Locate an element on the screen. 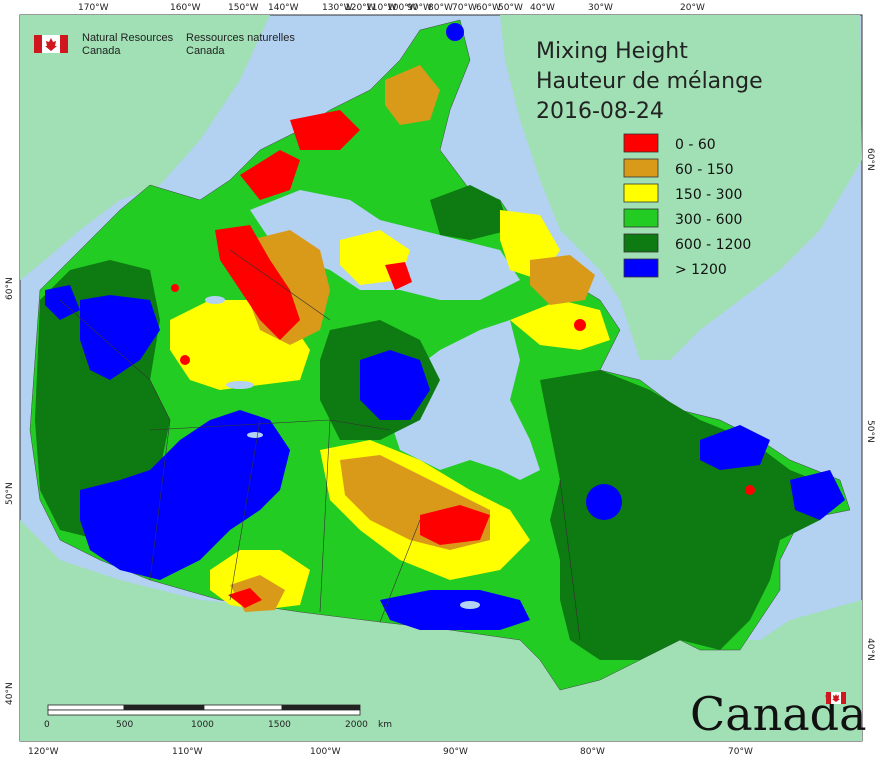 This screenshot has height=760, width=880. zone-0-60-ontario is located at coordinates (455, 525).